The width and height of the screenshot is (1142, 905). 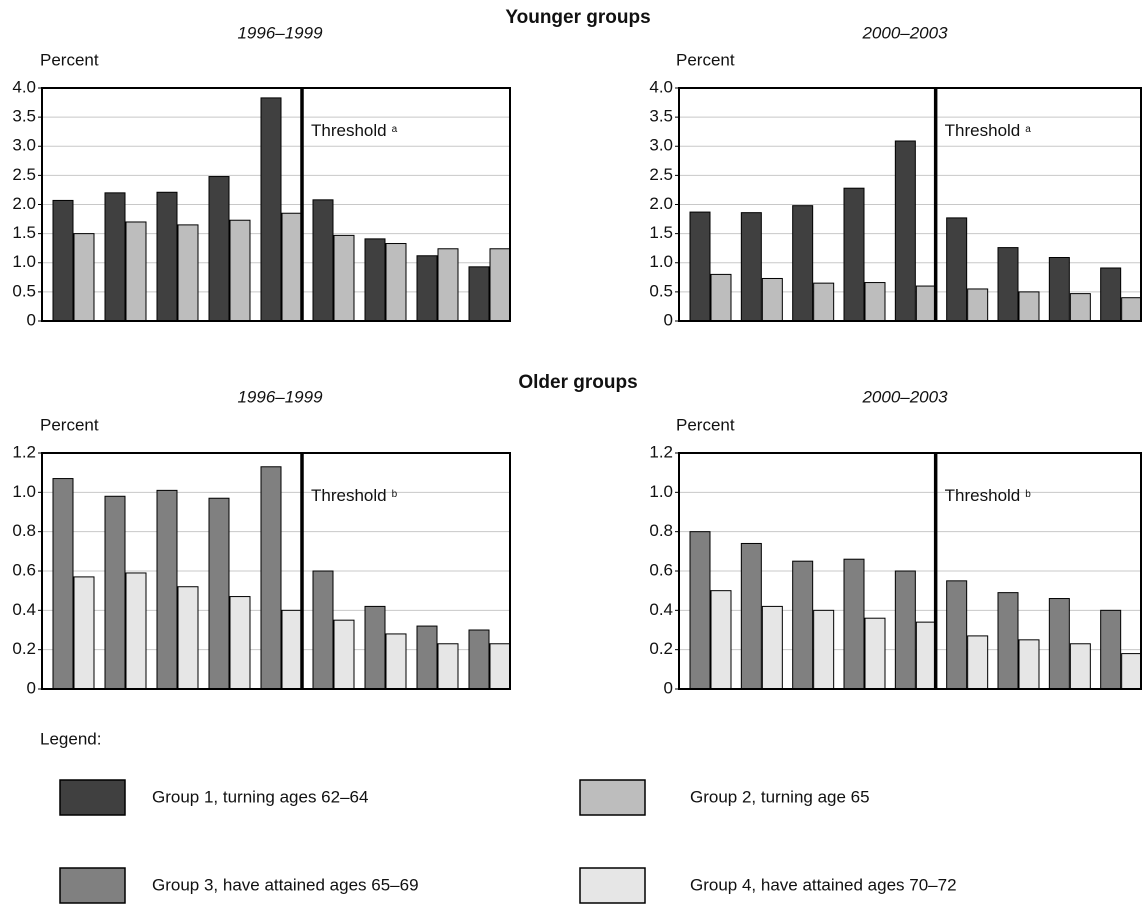 I want to click on section-title: Younger groups, so click(x=577, y=17).